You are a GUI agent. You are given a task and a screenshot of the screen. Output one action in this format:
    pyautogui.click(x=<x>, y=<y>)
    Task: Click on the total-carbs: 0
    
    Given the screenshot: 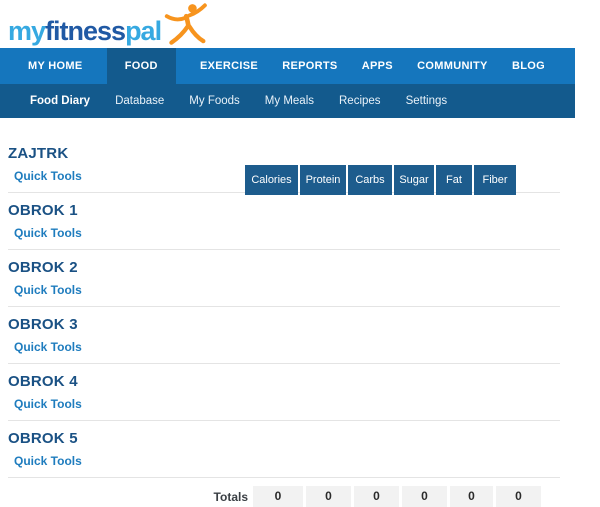 What is the action you would take?
    pyautogui.click(x=376, y=496)
    